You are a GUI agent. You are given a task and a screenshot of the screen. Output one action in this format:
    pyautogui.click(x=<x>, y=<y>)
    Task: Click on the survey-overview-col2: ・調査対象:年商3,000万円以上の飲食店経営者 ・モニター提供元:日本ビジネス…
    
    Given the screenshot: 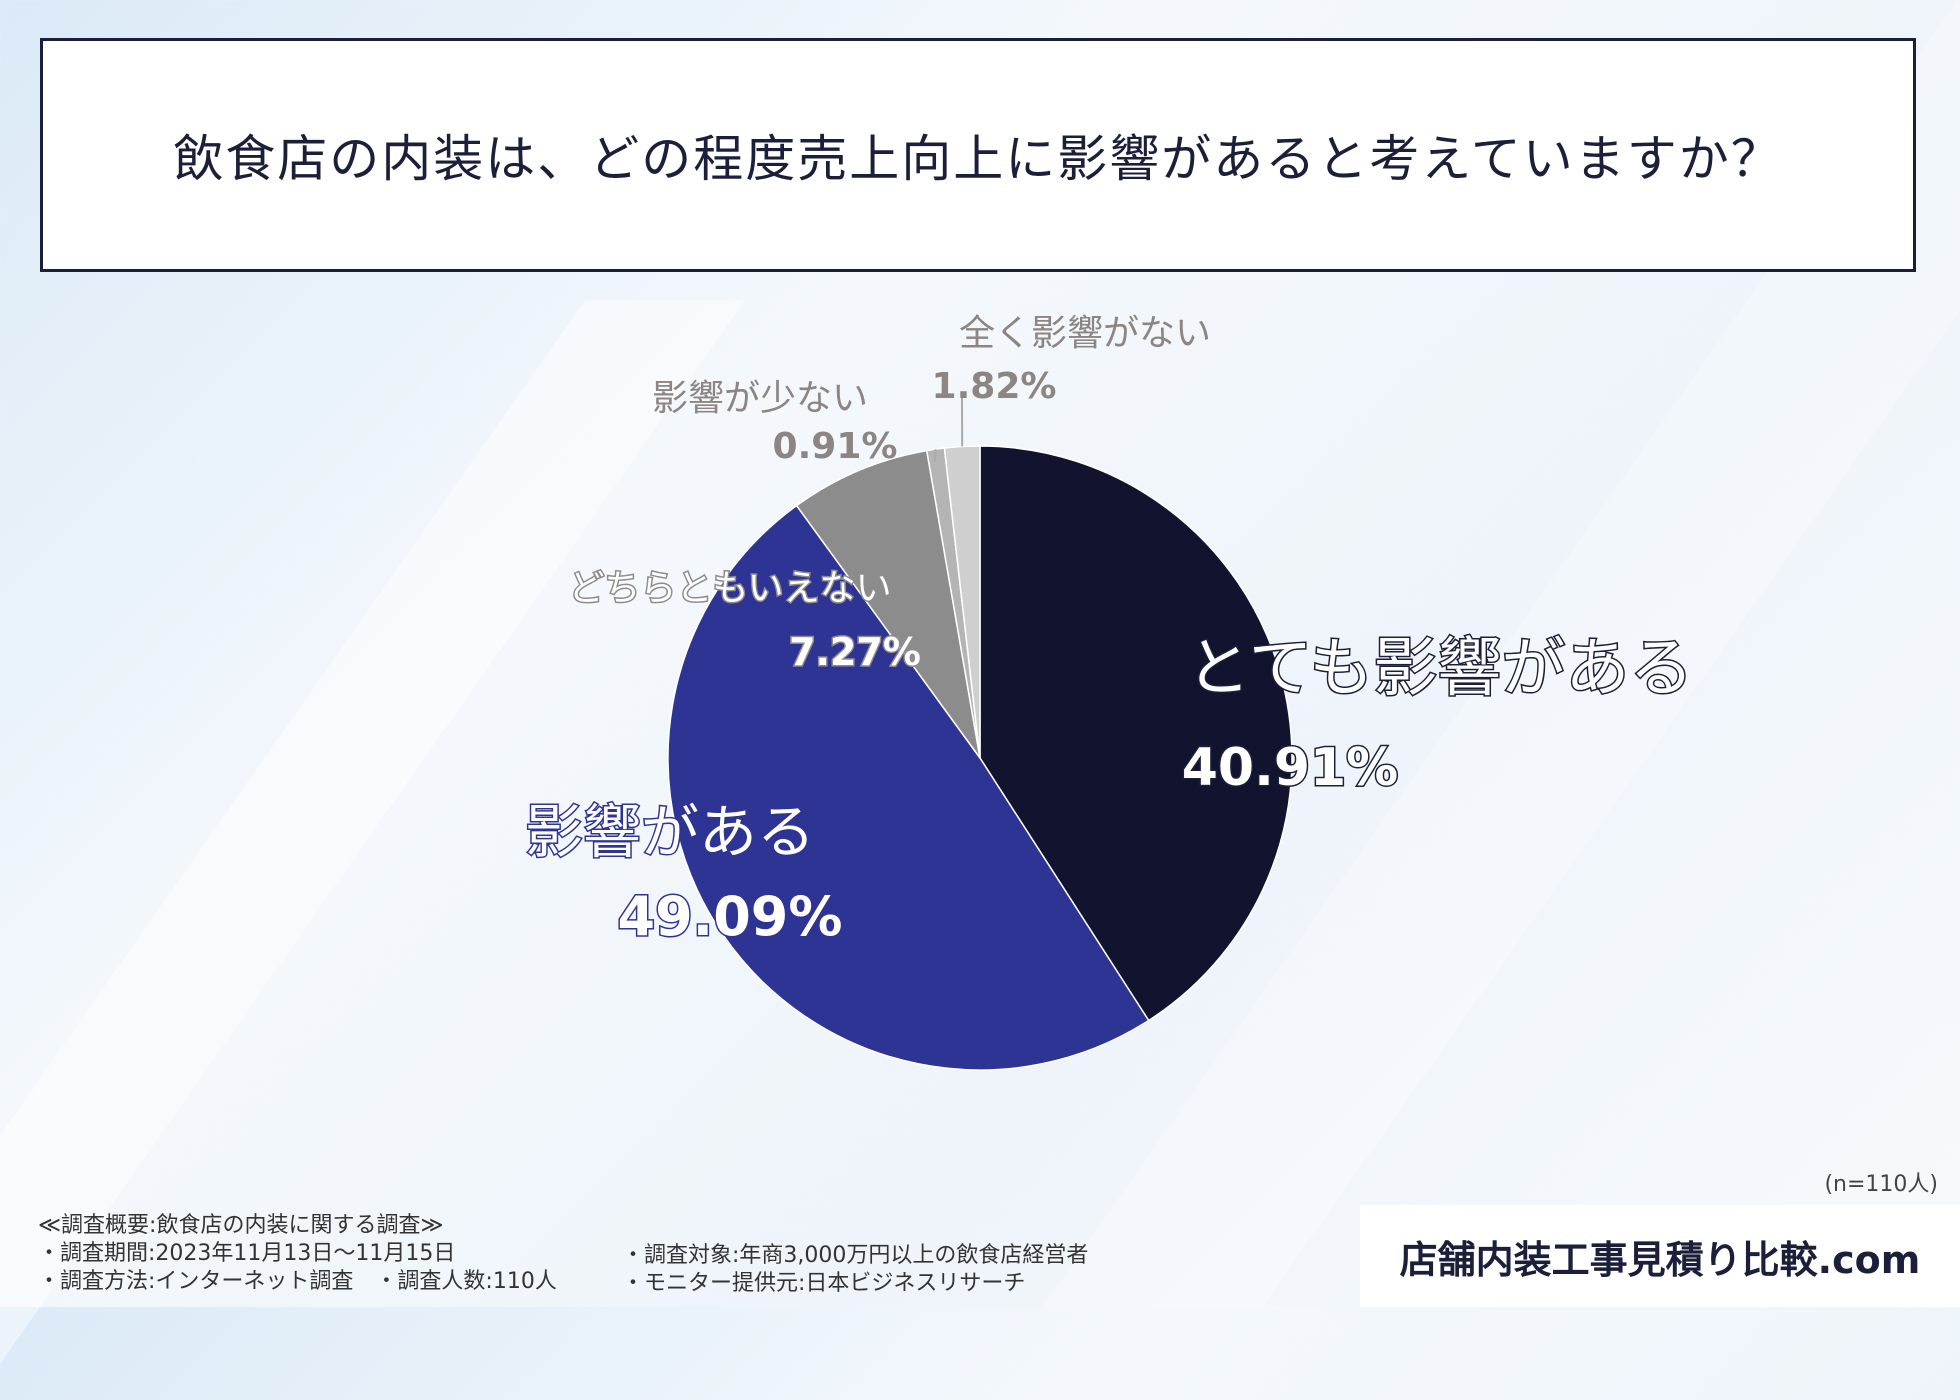 What is the action you would take?
    pyautogui.click(x=855, y=1270)
    